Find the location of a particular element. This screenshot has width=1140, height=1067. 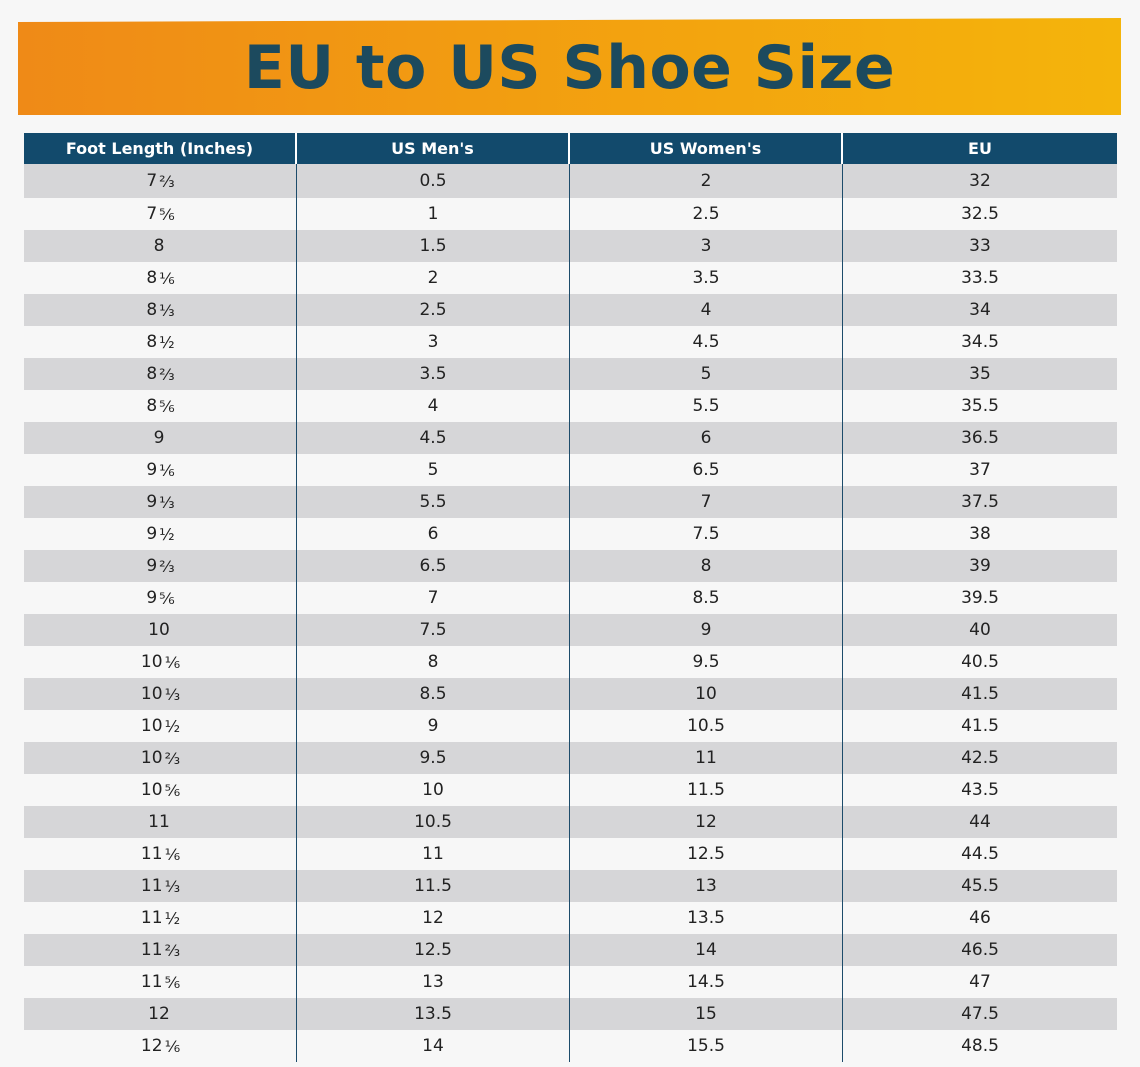

us-mens-cell: 10 is located at coordinates (433, 790).